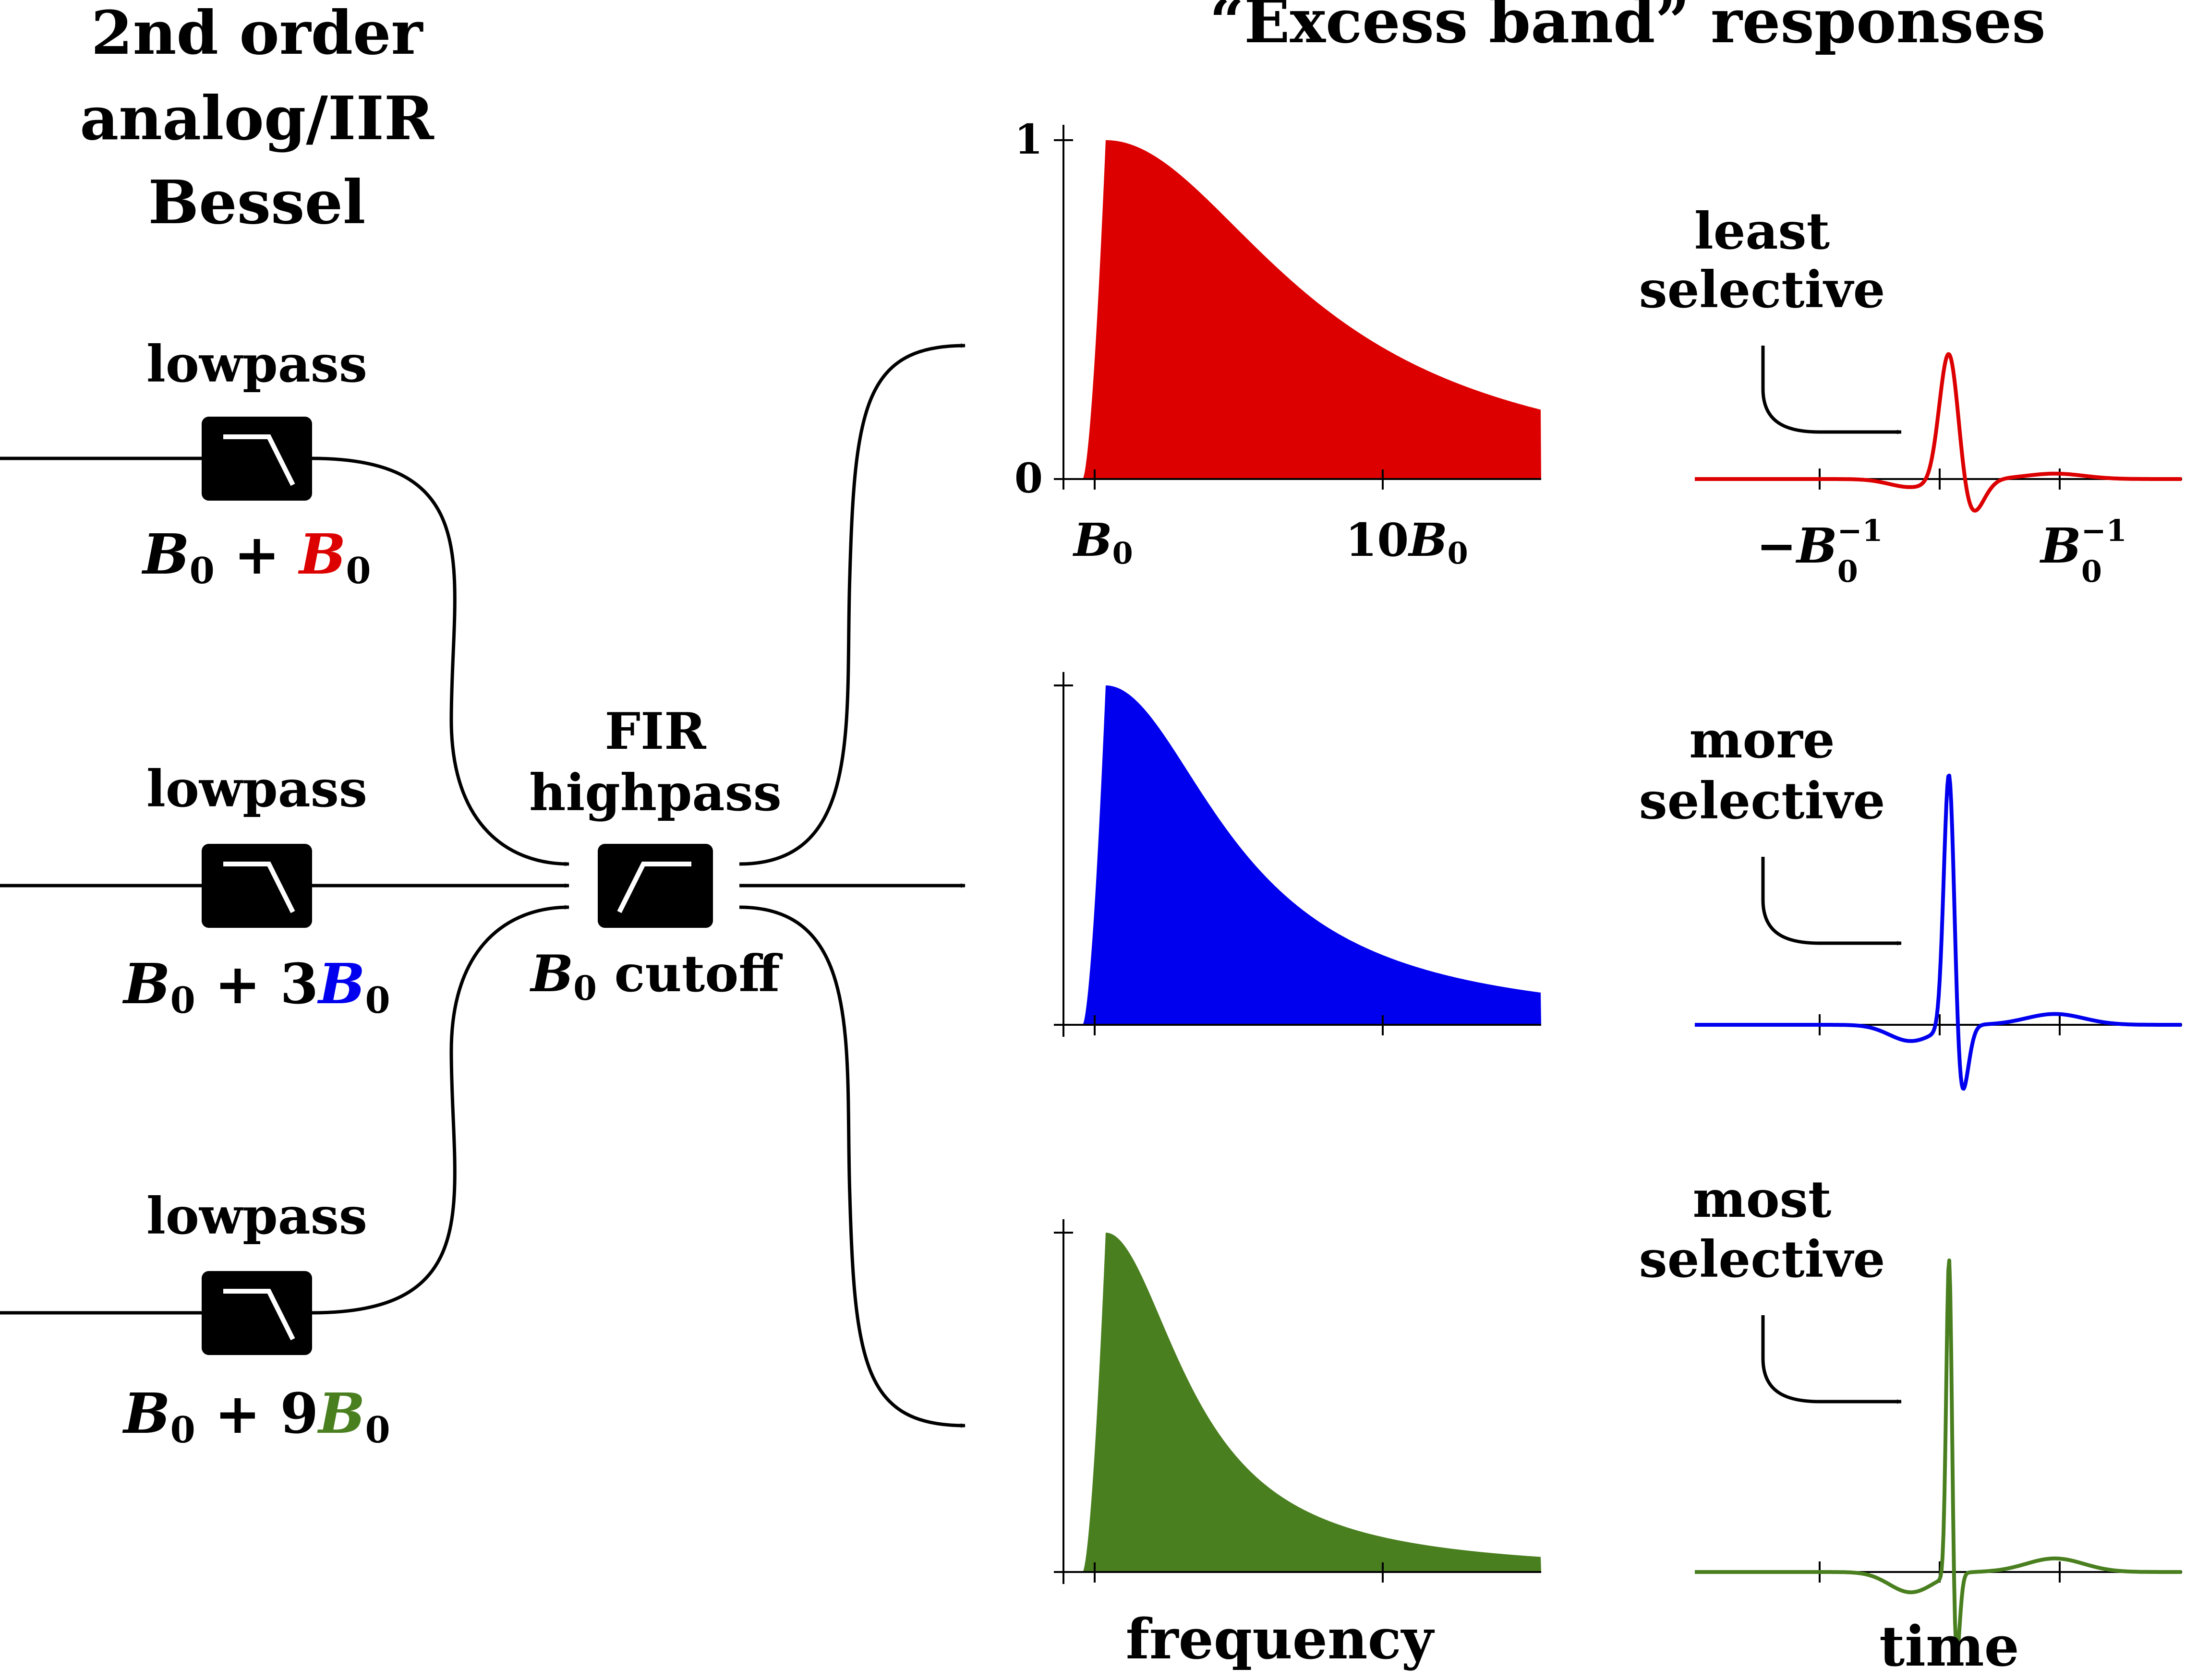  Describe the element at coordinates (1762, 231) in the screenshot. I see `annotation-least-line1: least` at that location.